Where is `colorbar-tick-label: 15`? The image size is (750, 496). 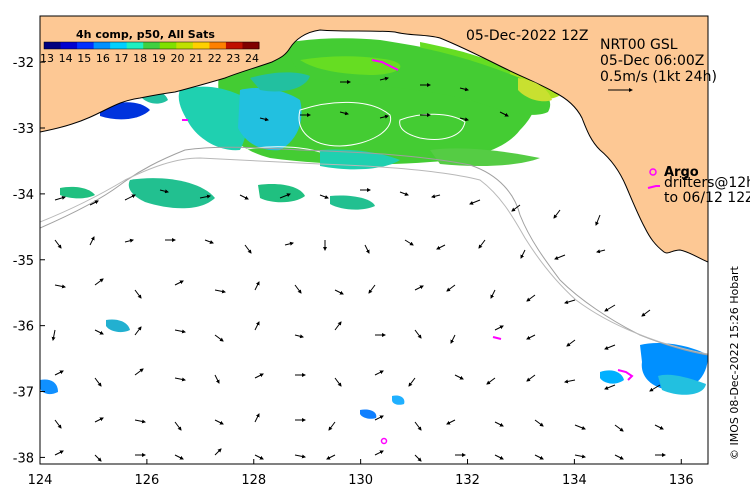
colorbar-tick-label: 15 is located at coordinates (84, 58).